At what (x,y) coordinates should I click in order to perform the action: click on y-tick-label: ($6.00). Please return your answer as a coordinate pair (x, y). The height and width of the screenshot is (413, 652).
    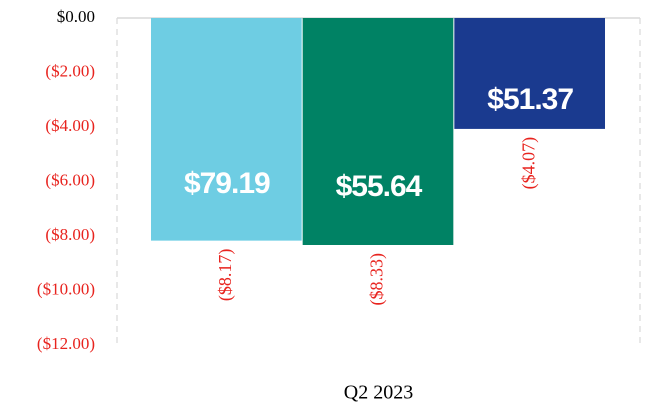
    Looking at the image, I should click on (70, 179).